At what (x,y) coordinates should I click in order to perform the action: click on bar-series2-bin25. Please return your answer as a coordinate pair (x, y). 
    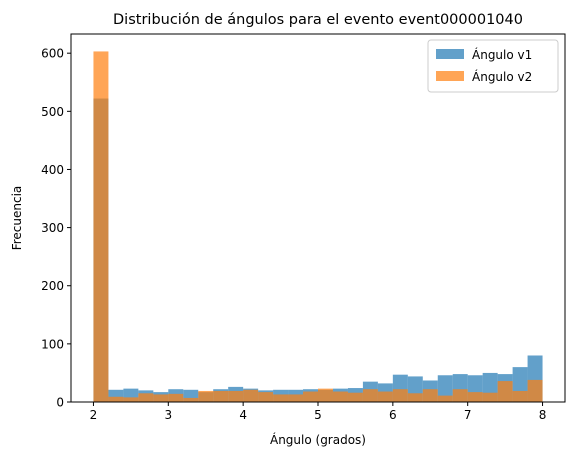
    Looking at the image, I should click on (460, 395).